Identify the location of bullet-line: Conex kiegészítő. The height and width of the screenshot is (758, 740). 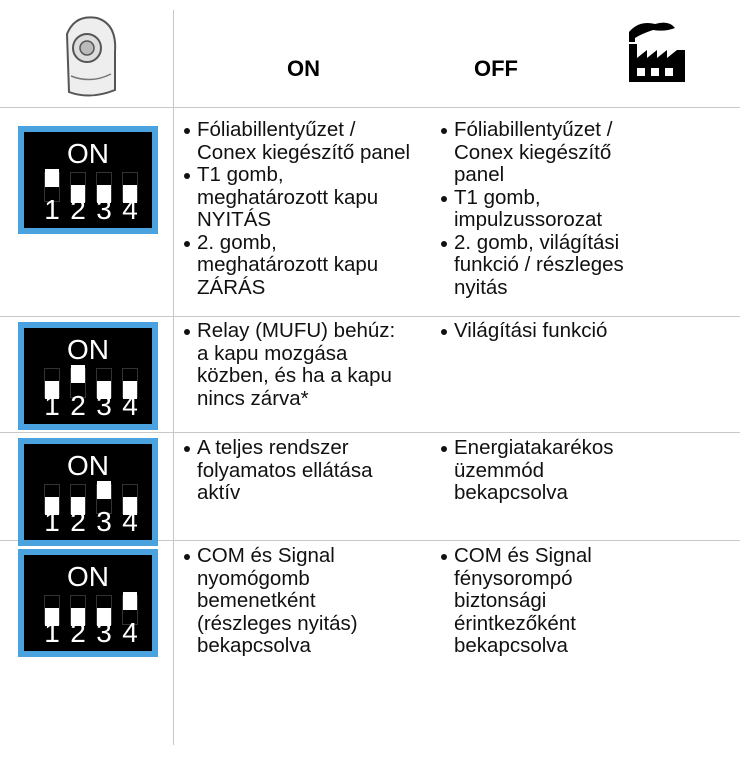
(533, 152).